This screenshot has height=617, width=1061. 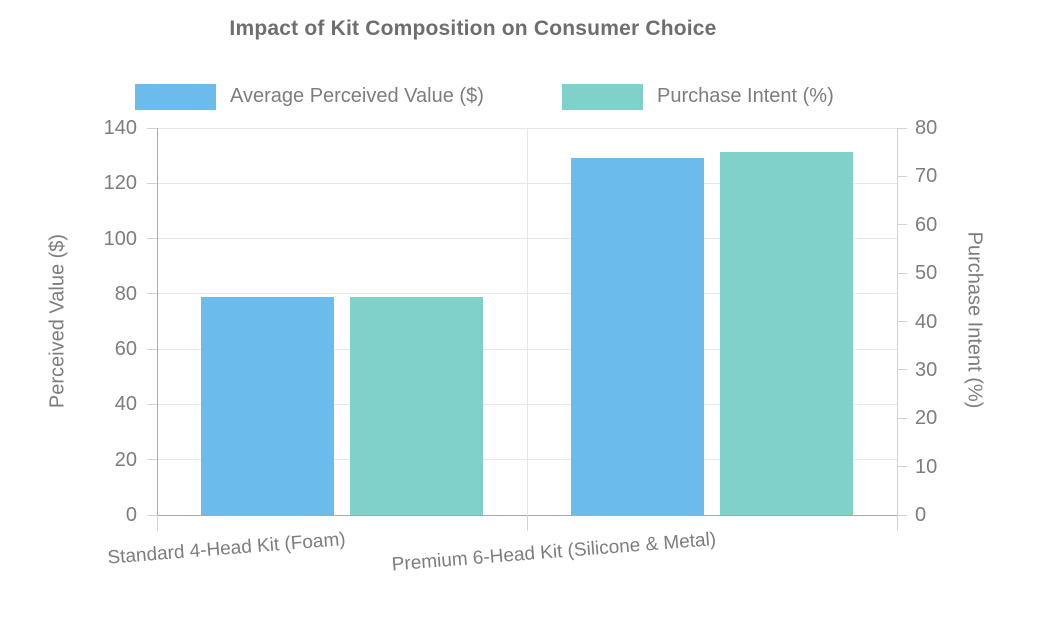 I want to click on right-axis-line, so click(x=897, y=321).